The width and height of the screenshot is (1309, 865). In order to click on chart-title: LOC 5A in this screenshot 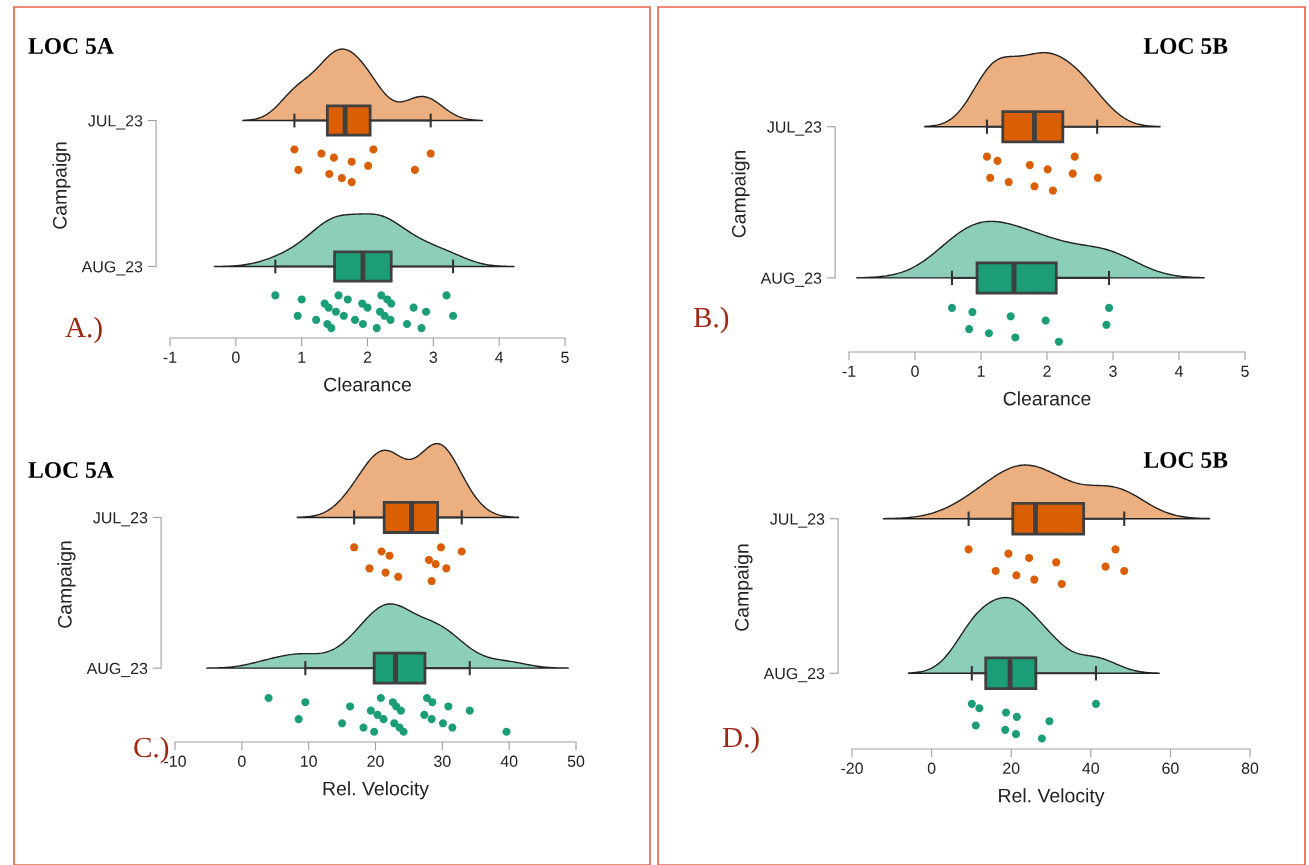, I will do `click(71, 46)`.